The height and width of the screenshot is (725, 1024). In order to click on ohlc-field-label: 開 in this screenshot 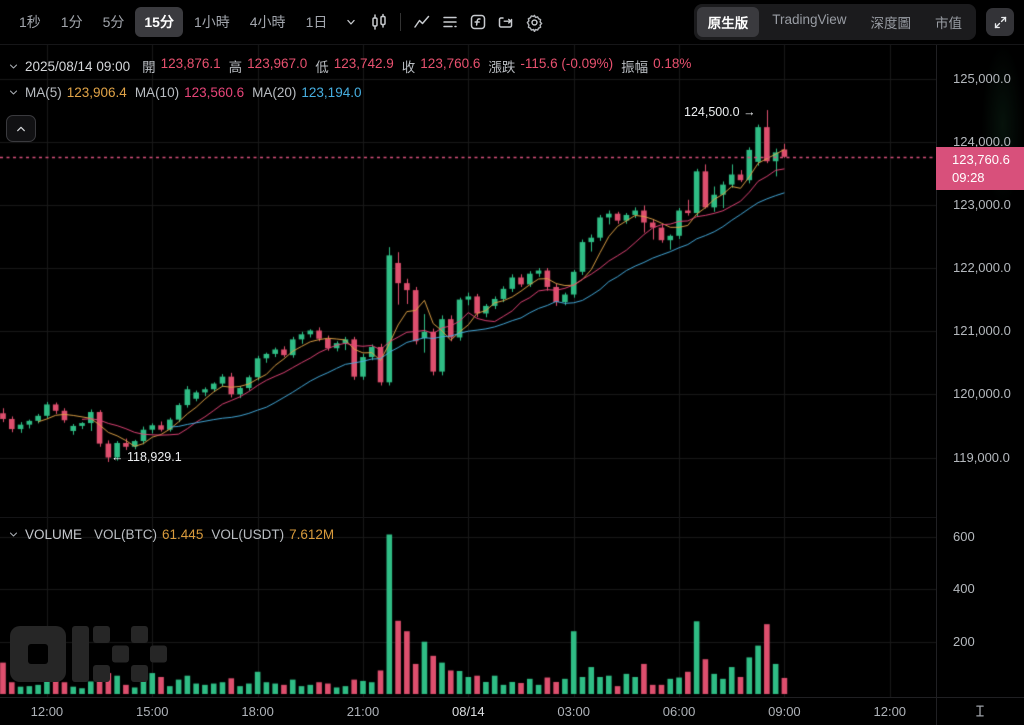, I will do `click(149, 67)`.